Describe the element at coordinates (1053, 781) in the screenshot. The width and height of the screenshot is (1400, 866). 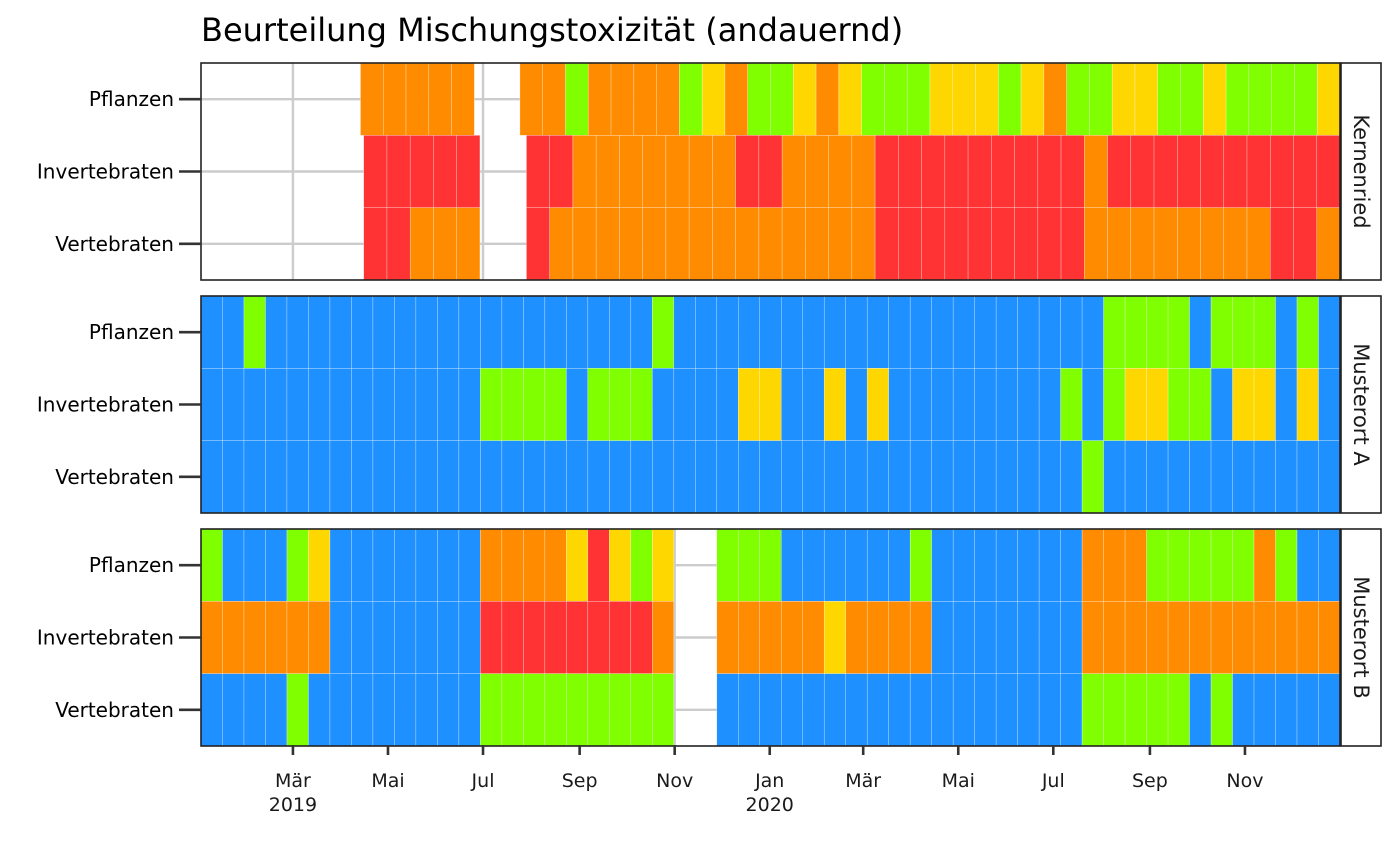
I see `x-tick-label: Jul` at that location.